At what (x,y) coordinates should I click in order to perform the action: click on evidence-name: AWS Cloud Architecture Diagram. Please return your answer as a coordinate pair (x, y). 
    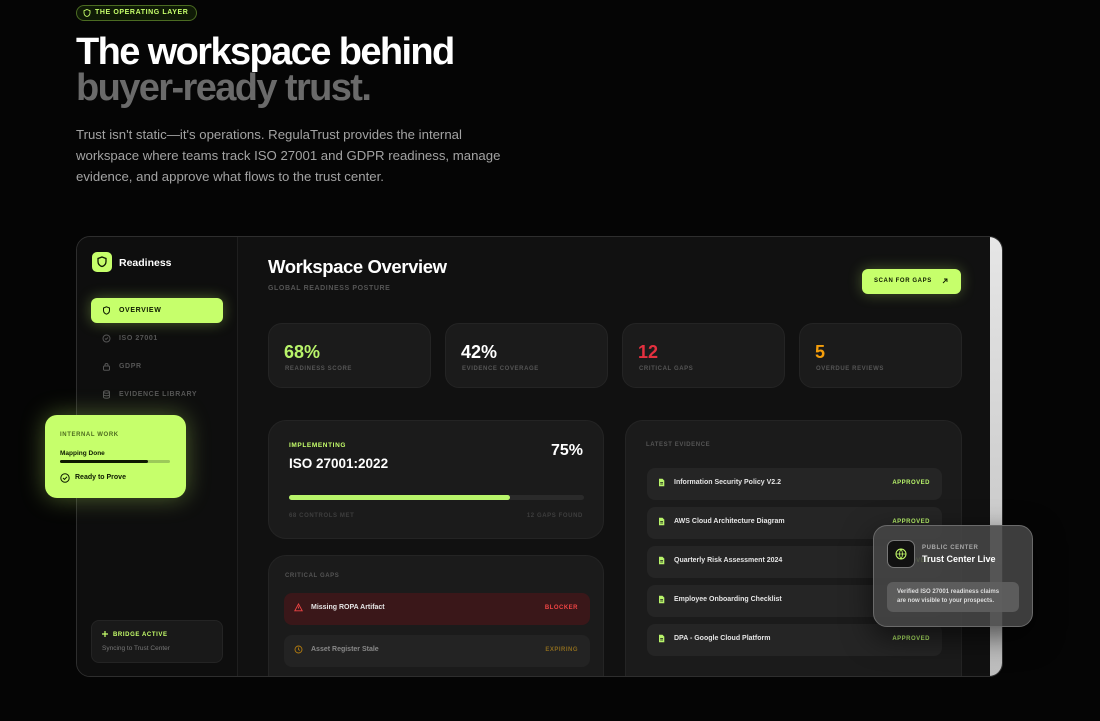
    Looking at the image, I should click on (729, 521).